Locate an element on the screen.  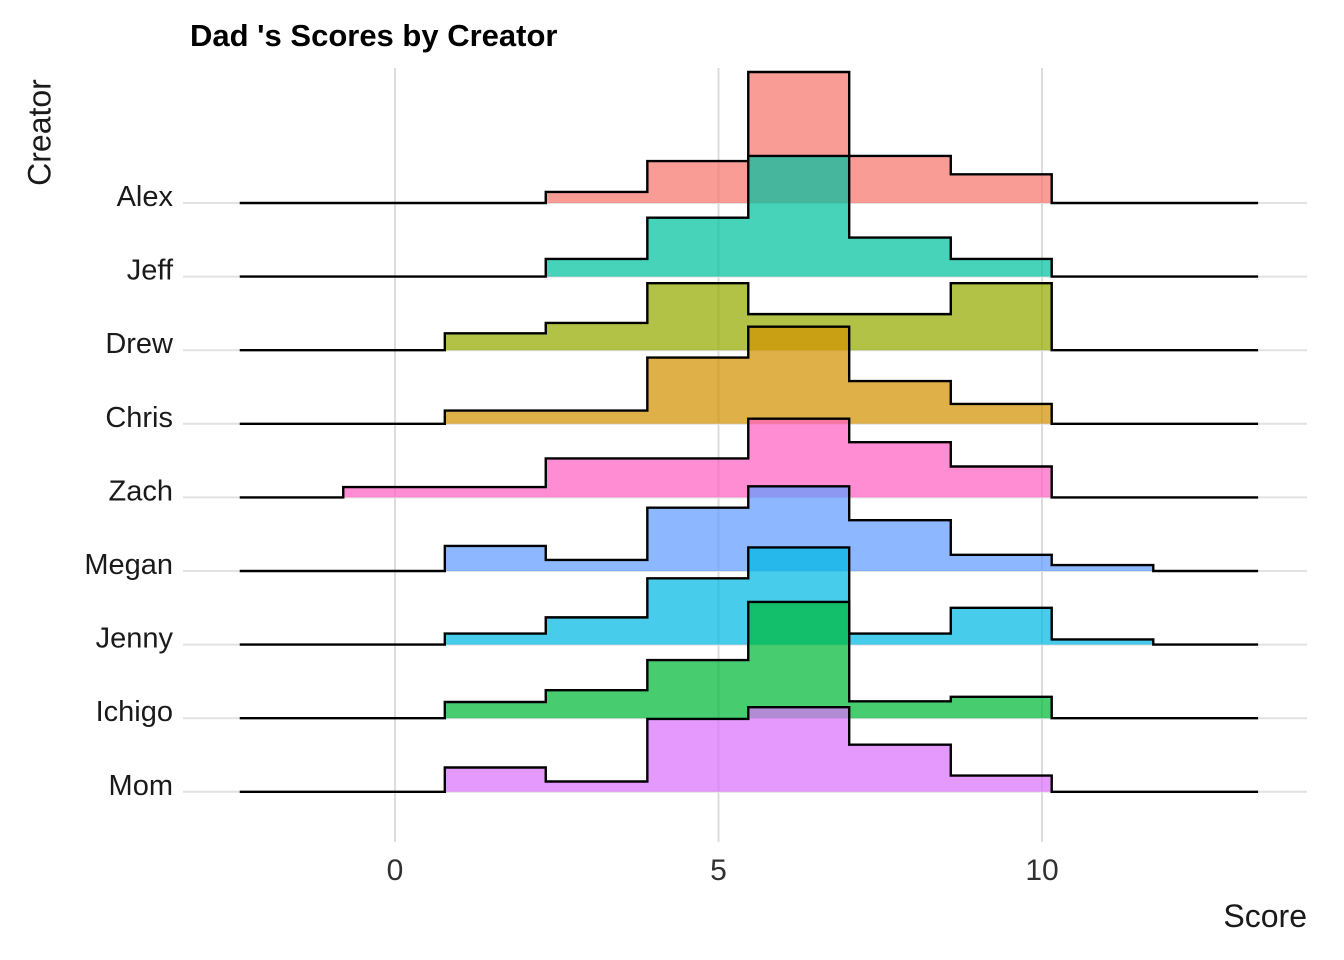
ridge-megan is located at coordinates (749, 529).